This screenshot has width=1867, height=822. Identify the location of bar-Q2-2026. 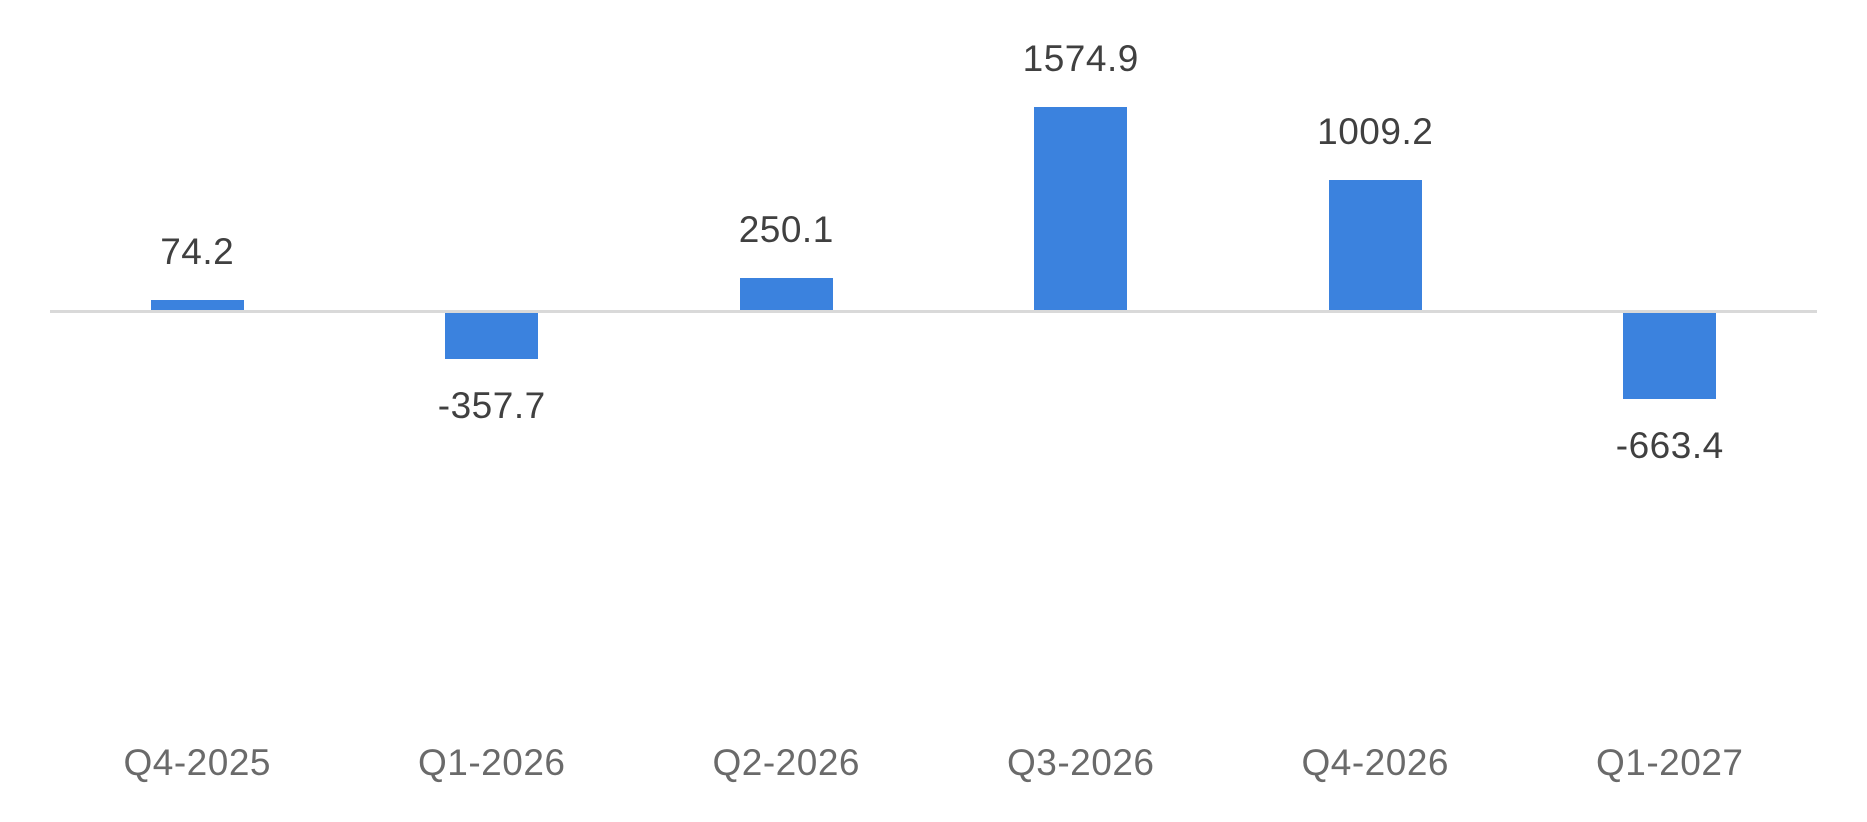
(786, 293).